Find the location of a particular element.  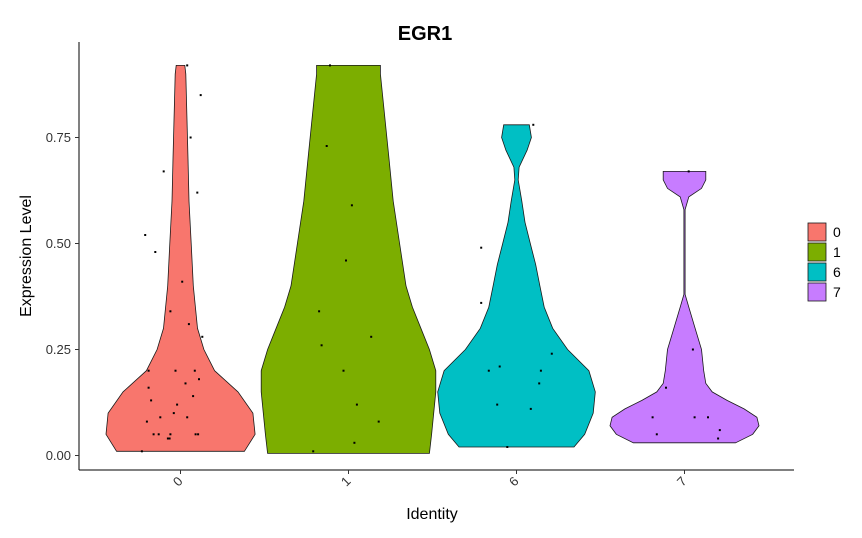

y-tick-label: 0.75 is located at coordinates (58, 137).